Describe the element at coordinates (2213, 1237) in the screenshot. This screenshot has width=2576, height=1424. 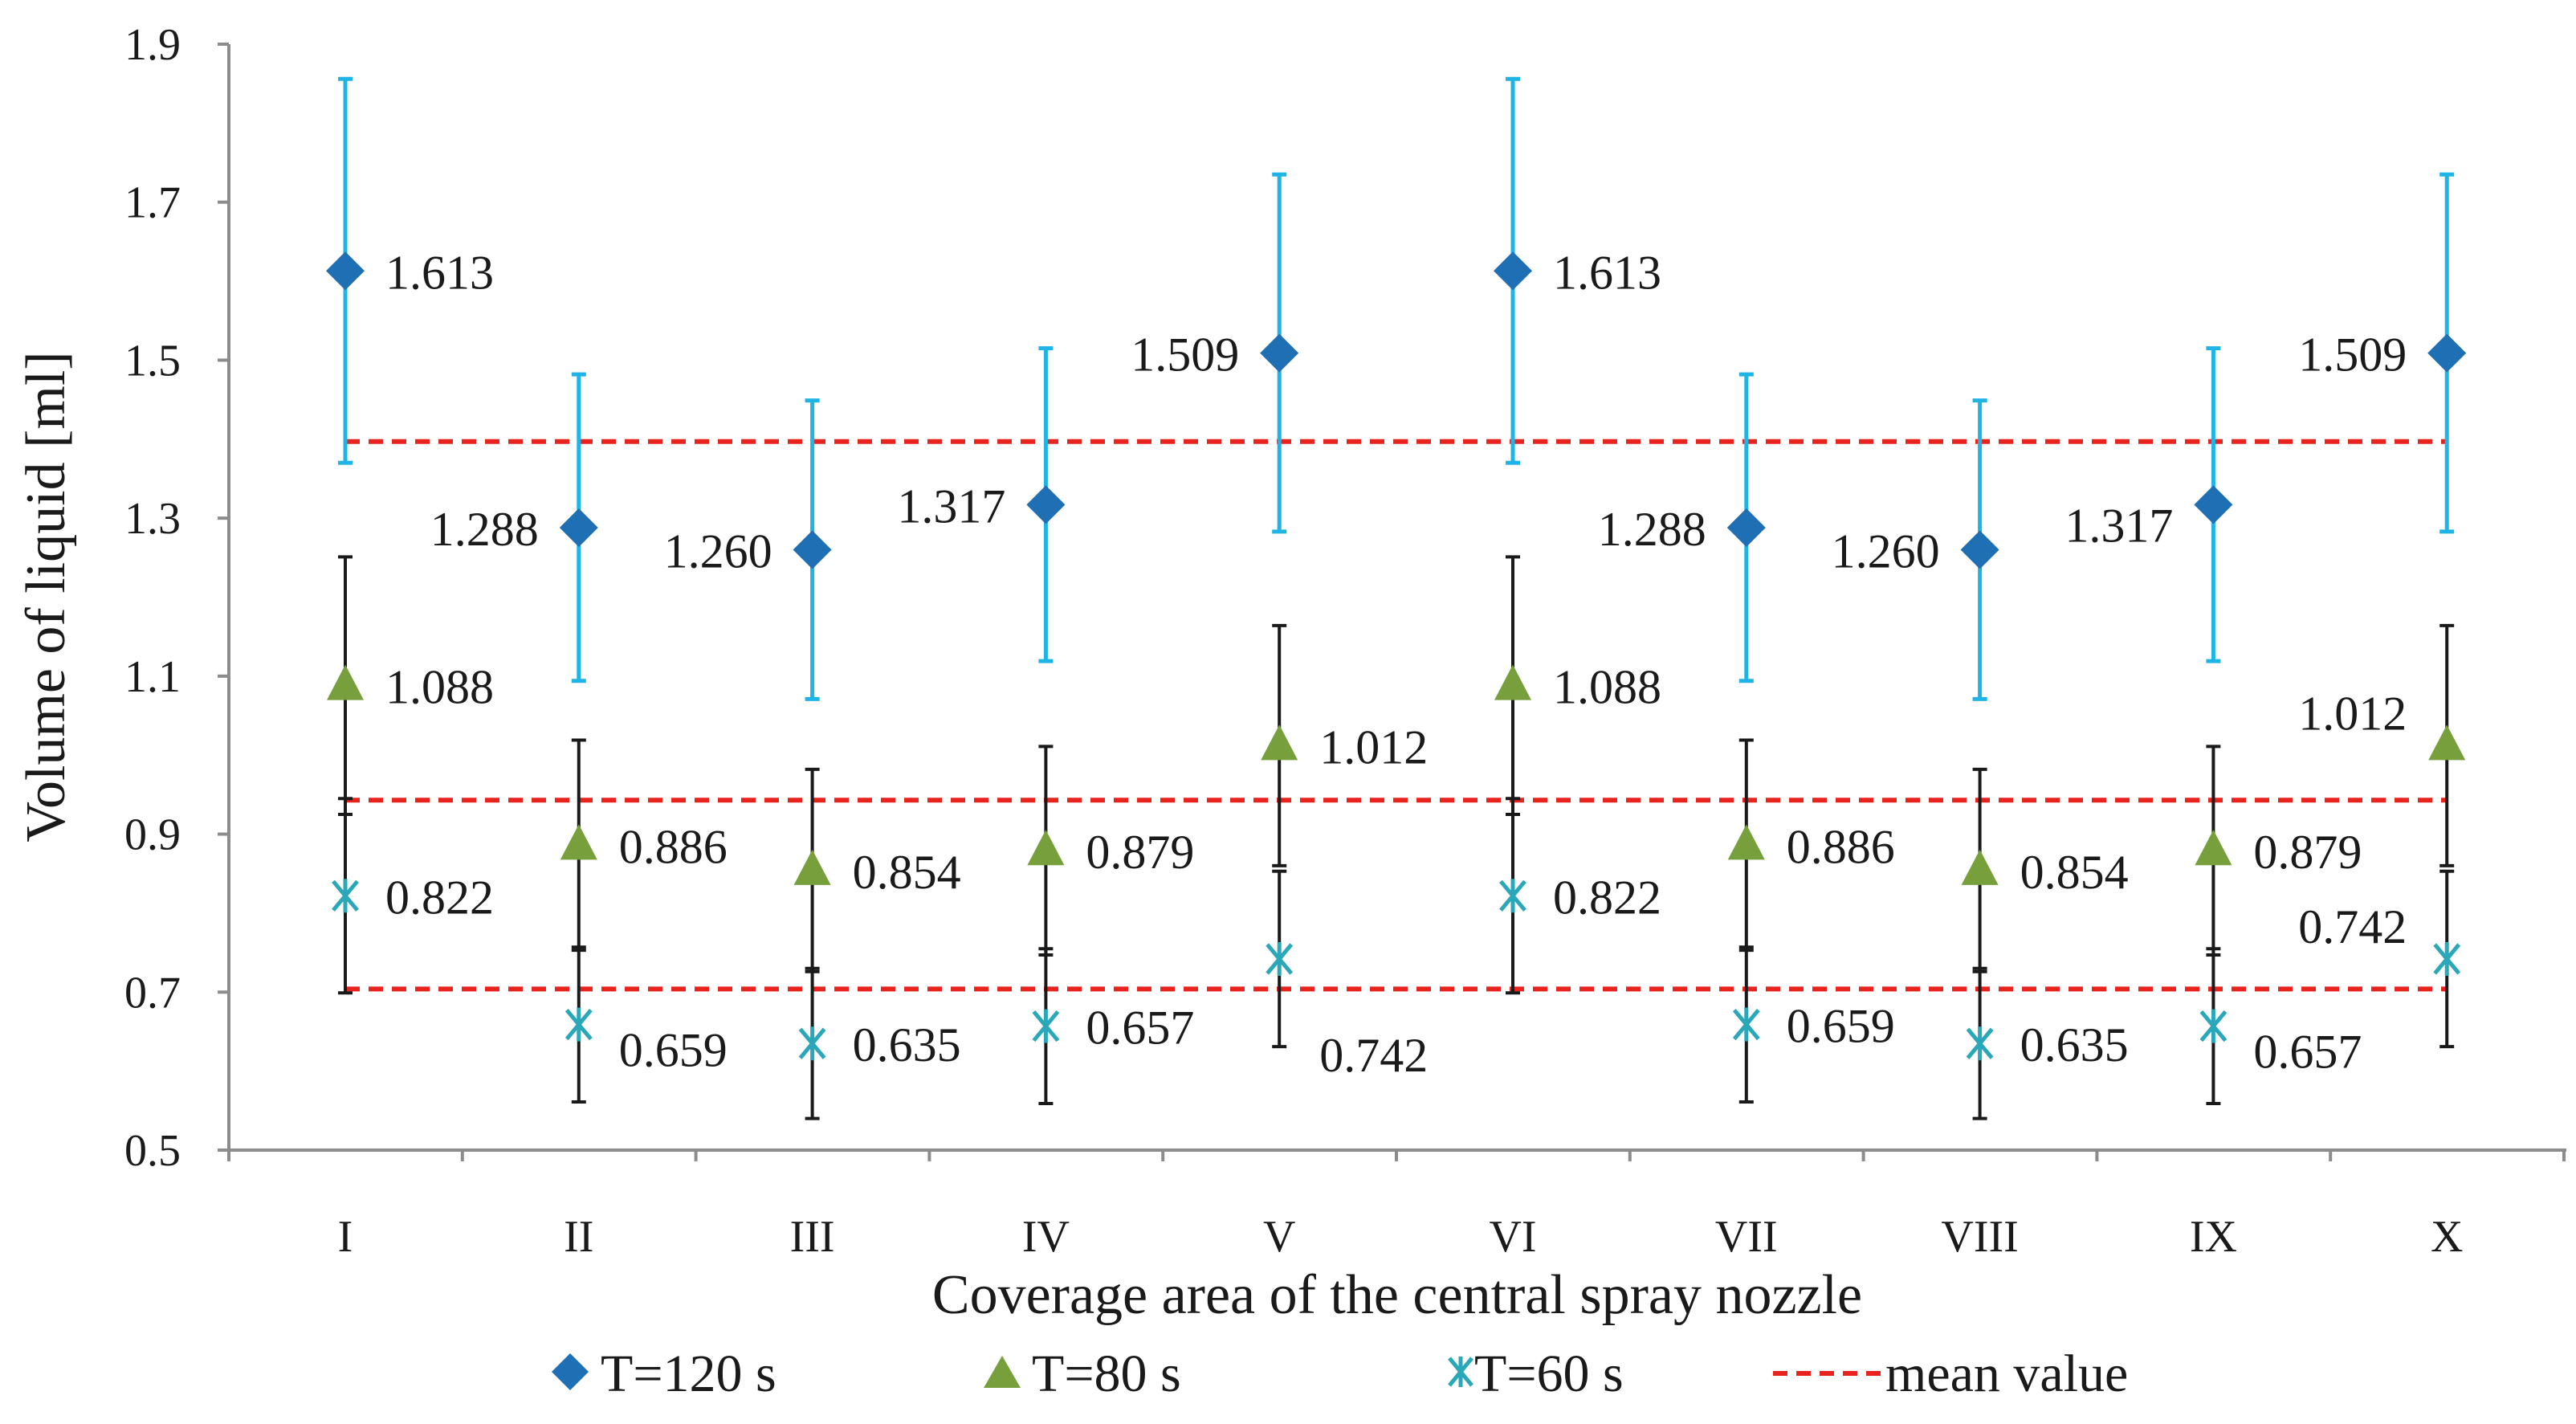
I see `x-tick-label: IX` at that location.